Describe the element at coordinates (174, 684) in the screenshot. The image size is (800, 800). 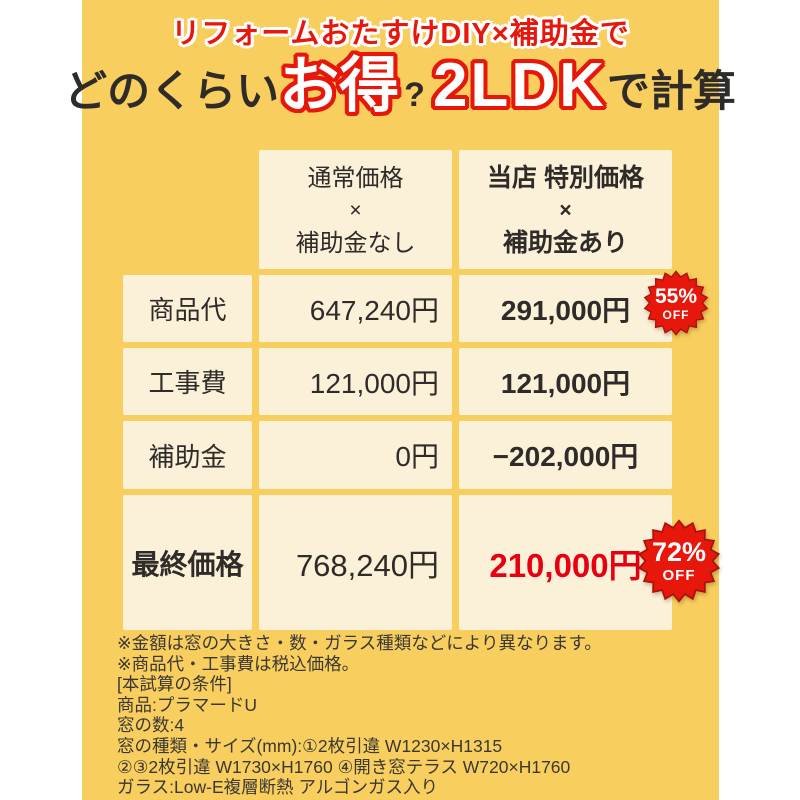
I see `note-line: [本試算の条件]` at that location.